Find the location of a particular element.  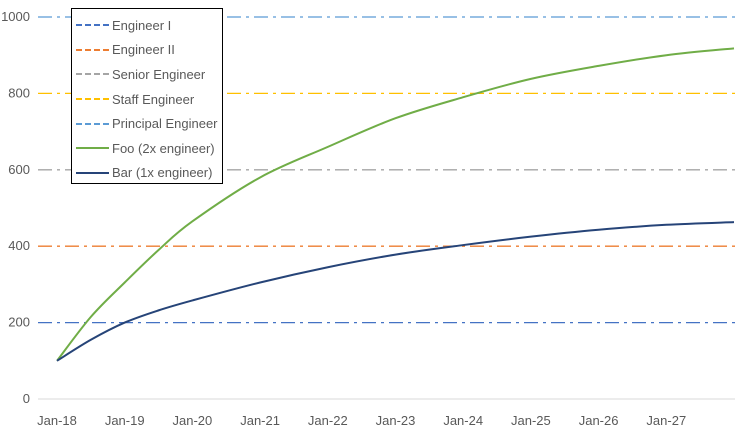

legend-item: Staff Engineer is located at coordinates (147, 99).